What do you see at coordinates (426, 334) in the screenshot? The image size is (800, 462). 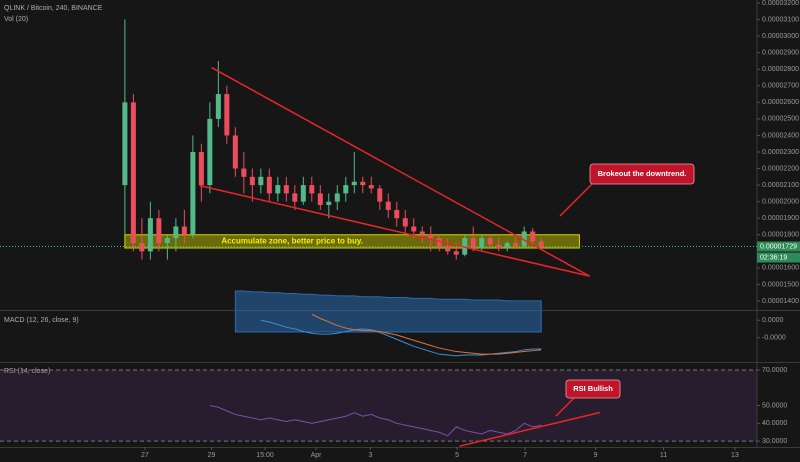 I see `signal-line` at bounding box center [426, 334].